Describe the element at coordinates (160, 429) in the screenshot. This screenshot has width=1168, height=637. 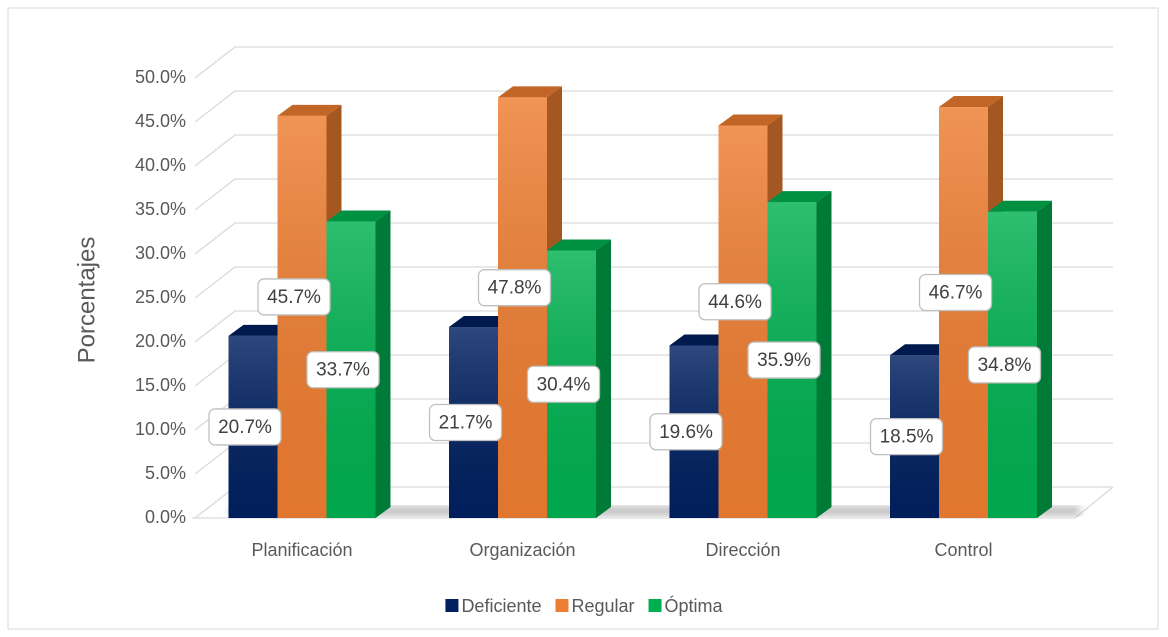
I see `y-tick-label: 10.0%` at that location.